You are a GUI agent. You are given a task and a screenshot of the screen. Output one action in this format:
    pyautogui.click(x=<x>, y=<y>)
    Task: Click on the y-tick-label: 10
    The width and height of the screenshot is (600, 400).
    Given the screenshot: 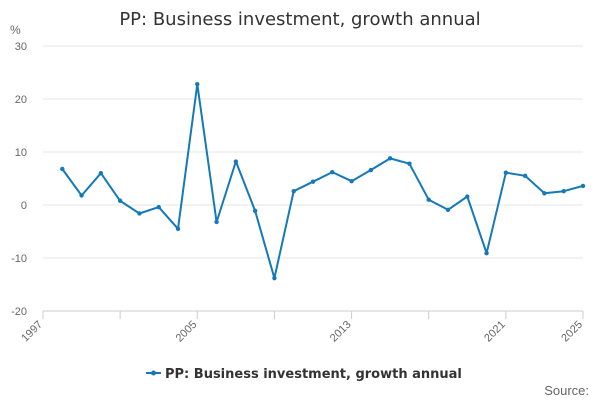 What is the action you would take?
    pyautogui.click(x=21, y=153)
    